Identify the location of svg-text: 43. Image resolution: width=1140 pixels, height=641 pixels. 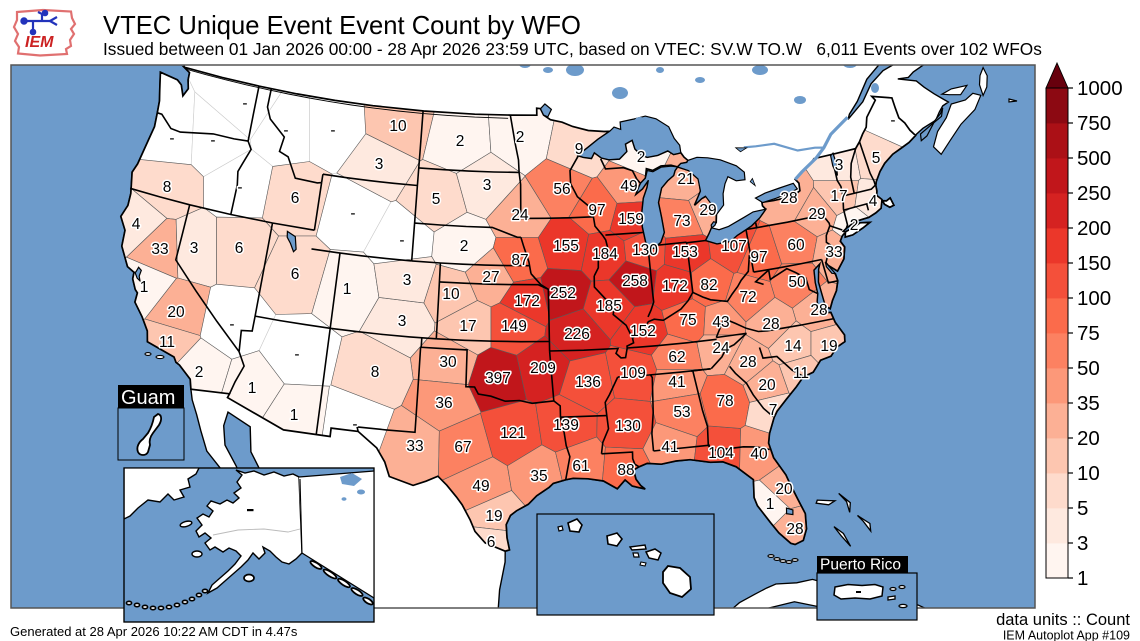
(720, 322).